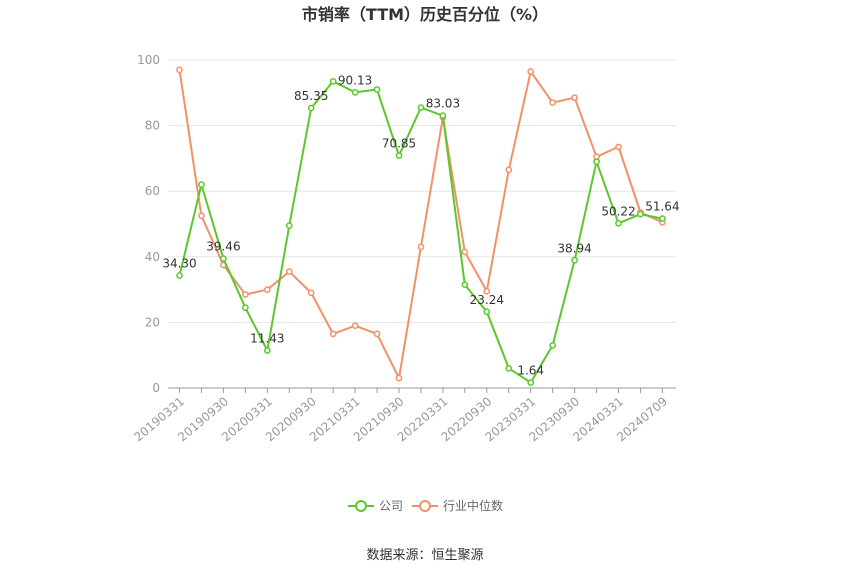  Describe the element at coordinates (574, 248) in the screenshot. I see `data-label: 38.94` at that location.